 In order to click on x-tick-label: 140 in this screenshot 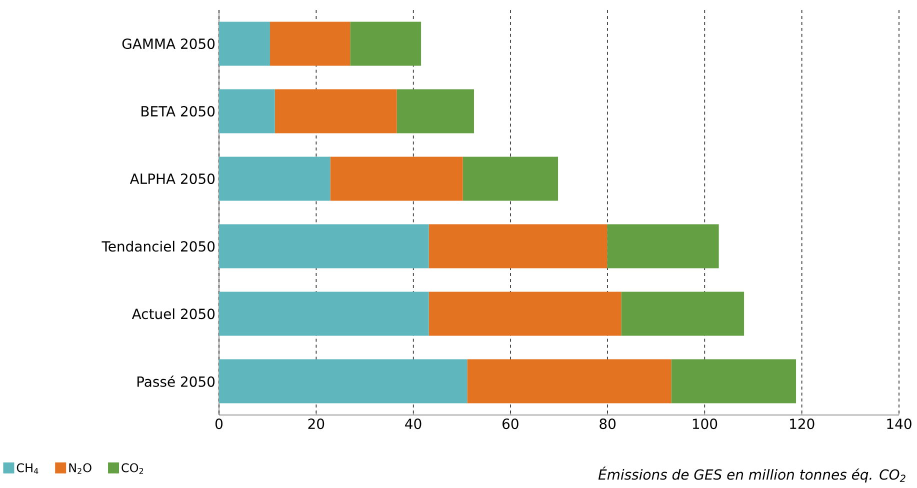, I will do `click(899, 424)`.